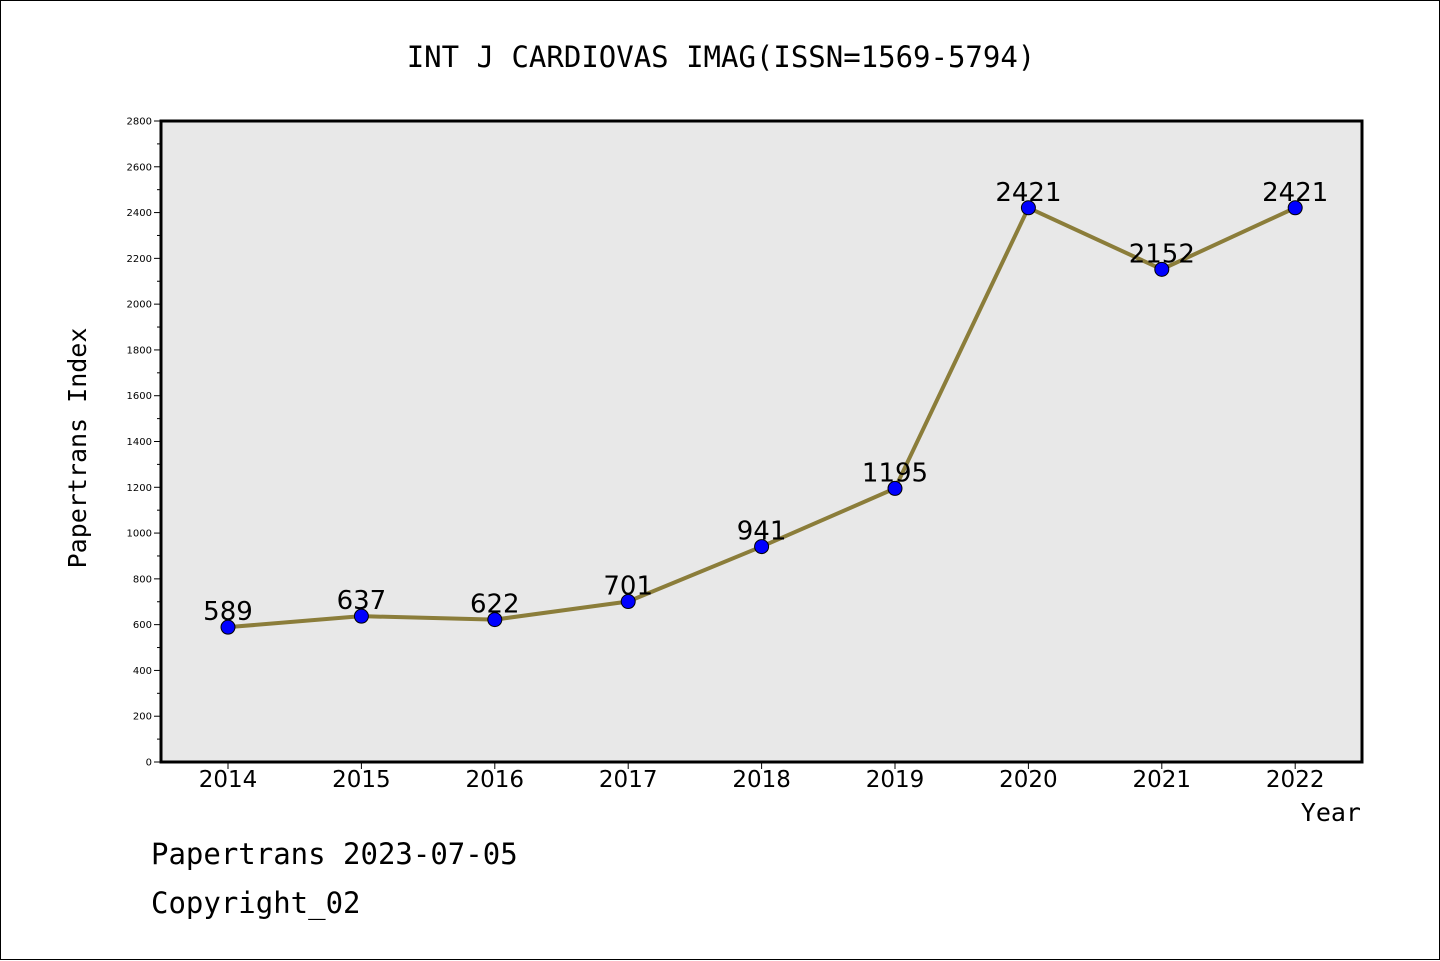 This screenshot has width=1440, height=961. What do you see at coordinates (139, 305) in the screenshot?
I see `y-tick-label: 2000` at bounding box center [139, 305].